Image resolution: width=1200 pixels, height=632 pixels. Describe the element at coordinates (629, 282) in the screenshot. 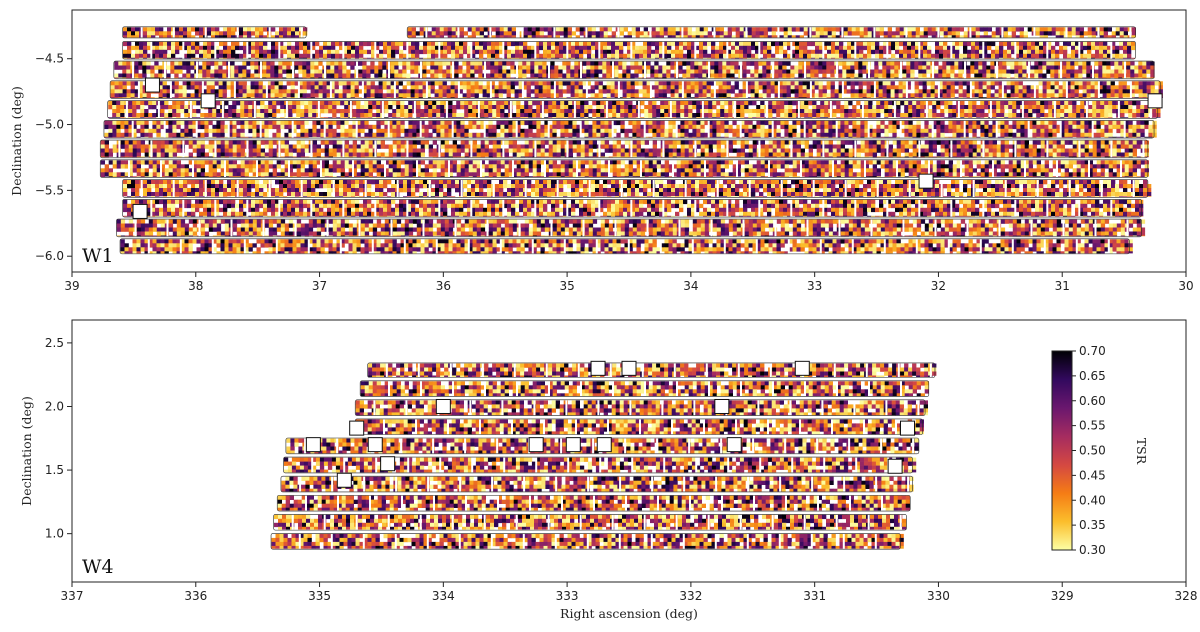

I see `w1-x-axis: 39 38 37 36 35 34 33 32 31 30` at that location.